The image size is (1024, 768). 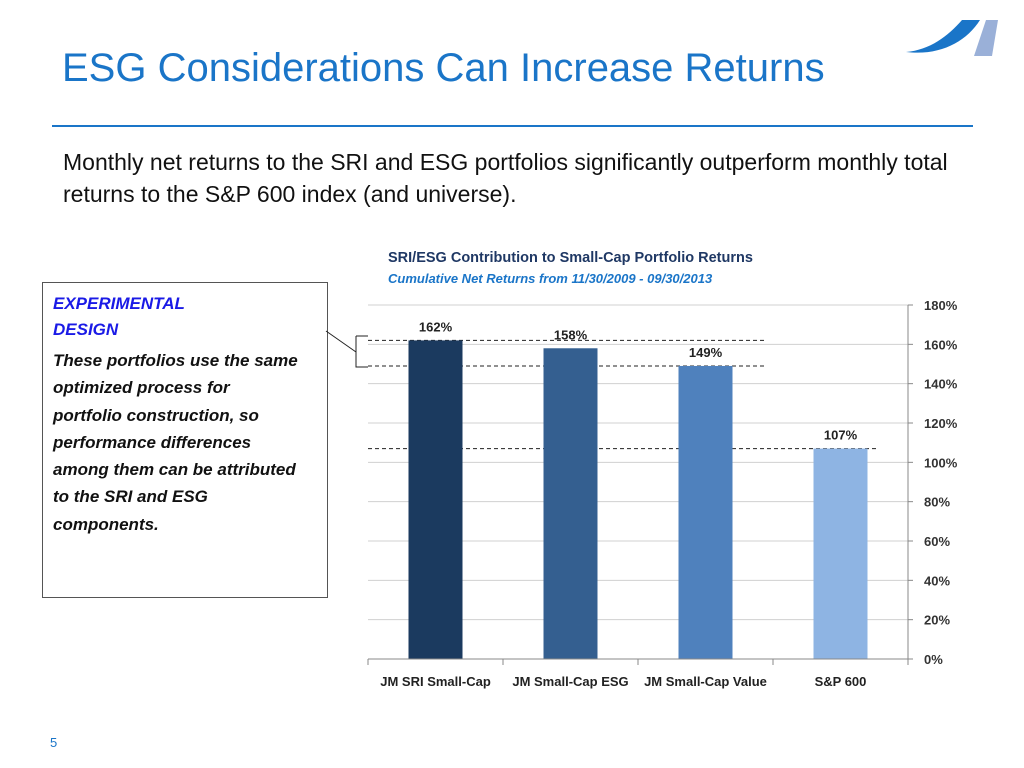 I want to click on data-label: 162%, so click(x=436, y=326).